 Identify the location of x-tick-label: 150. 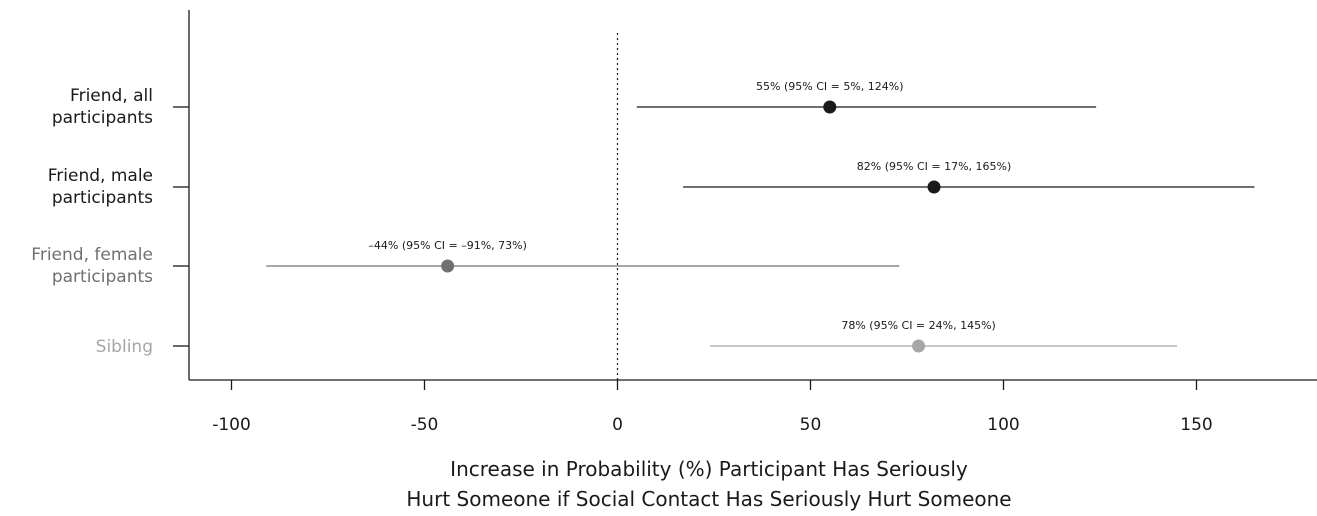
(1196, 425).